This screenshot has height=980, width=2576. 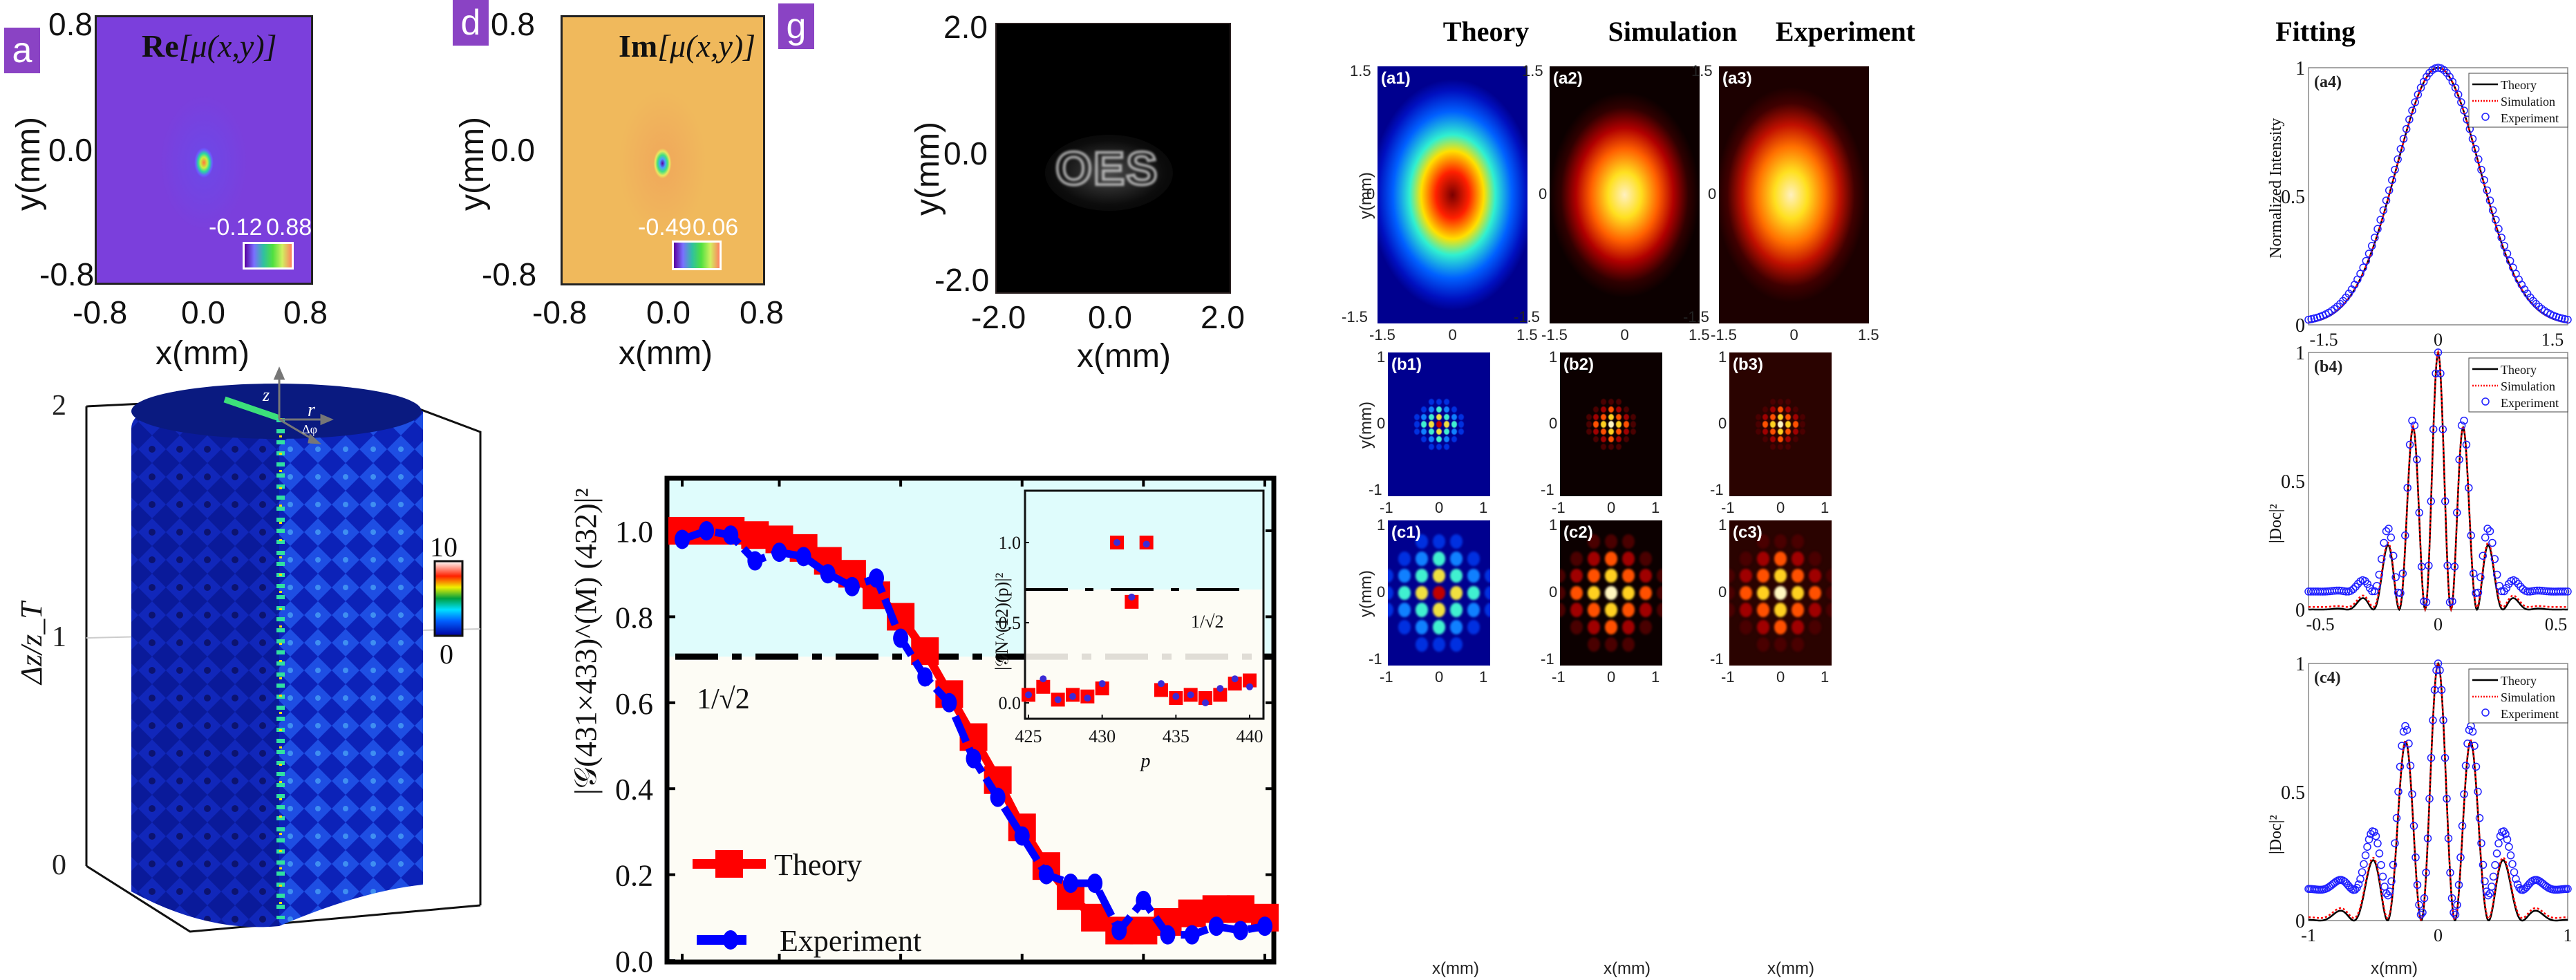 I want to click on panel-3d: z r Δφ 2 1 0 Δz/z_T 10 0, so click(x=248, y=649).